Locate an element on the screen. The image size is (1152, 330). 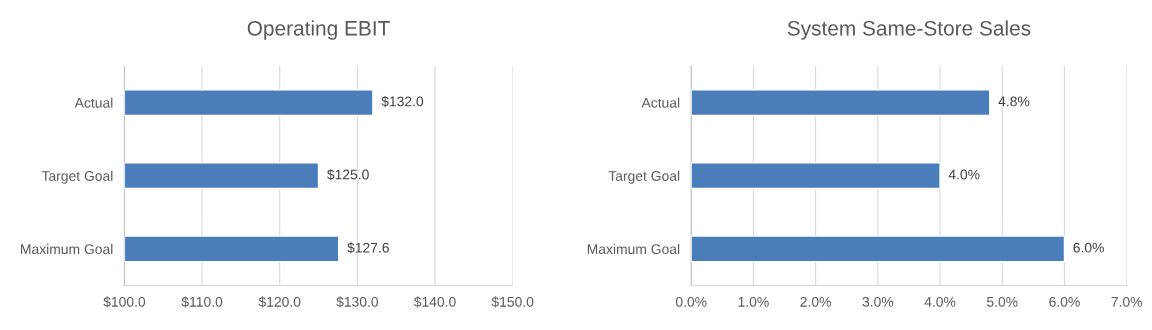
x-tick-label: $100.0 is located at coordinates (124, 302).